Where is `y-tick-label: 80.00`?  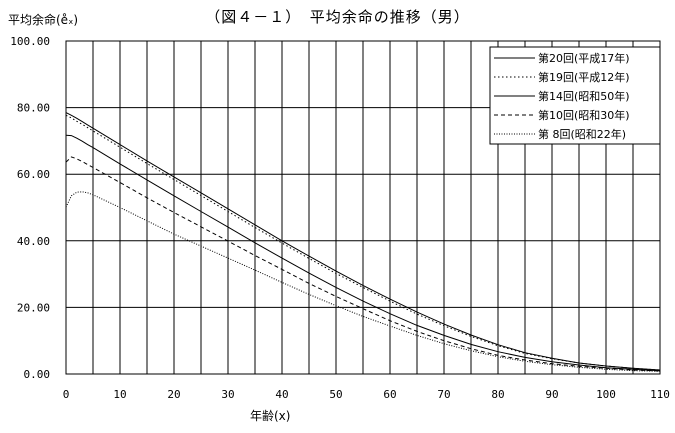
y-tick-label: 80.00 is located at coordinates (33, 108).